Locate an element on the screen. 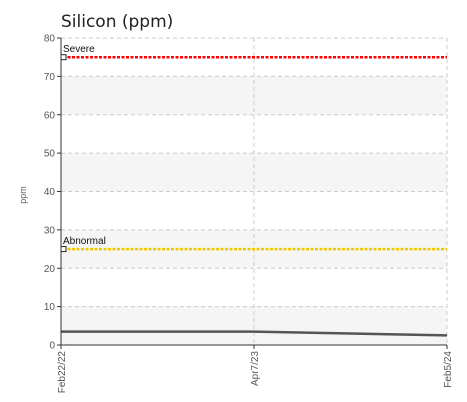 Image resolution: width=467 pixels, height=402 pixels. y-axis-label: ppm is located at coordinates (23, 195).